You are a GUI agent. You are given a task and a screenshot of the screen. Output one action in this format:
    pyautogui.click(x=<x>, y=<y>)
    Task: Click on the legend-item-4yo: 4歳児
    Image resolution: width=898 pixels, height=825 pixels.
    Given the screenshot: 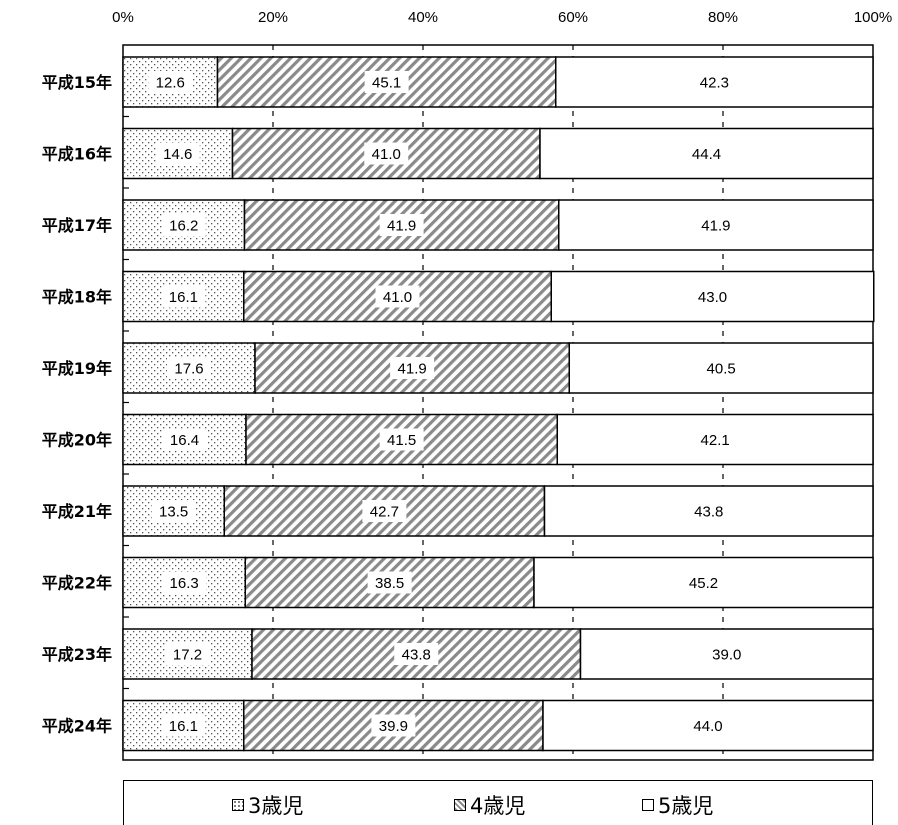 What is the action you would take?
    pyautogui.click(x=489, y=805)
    